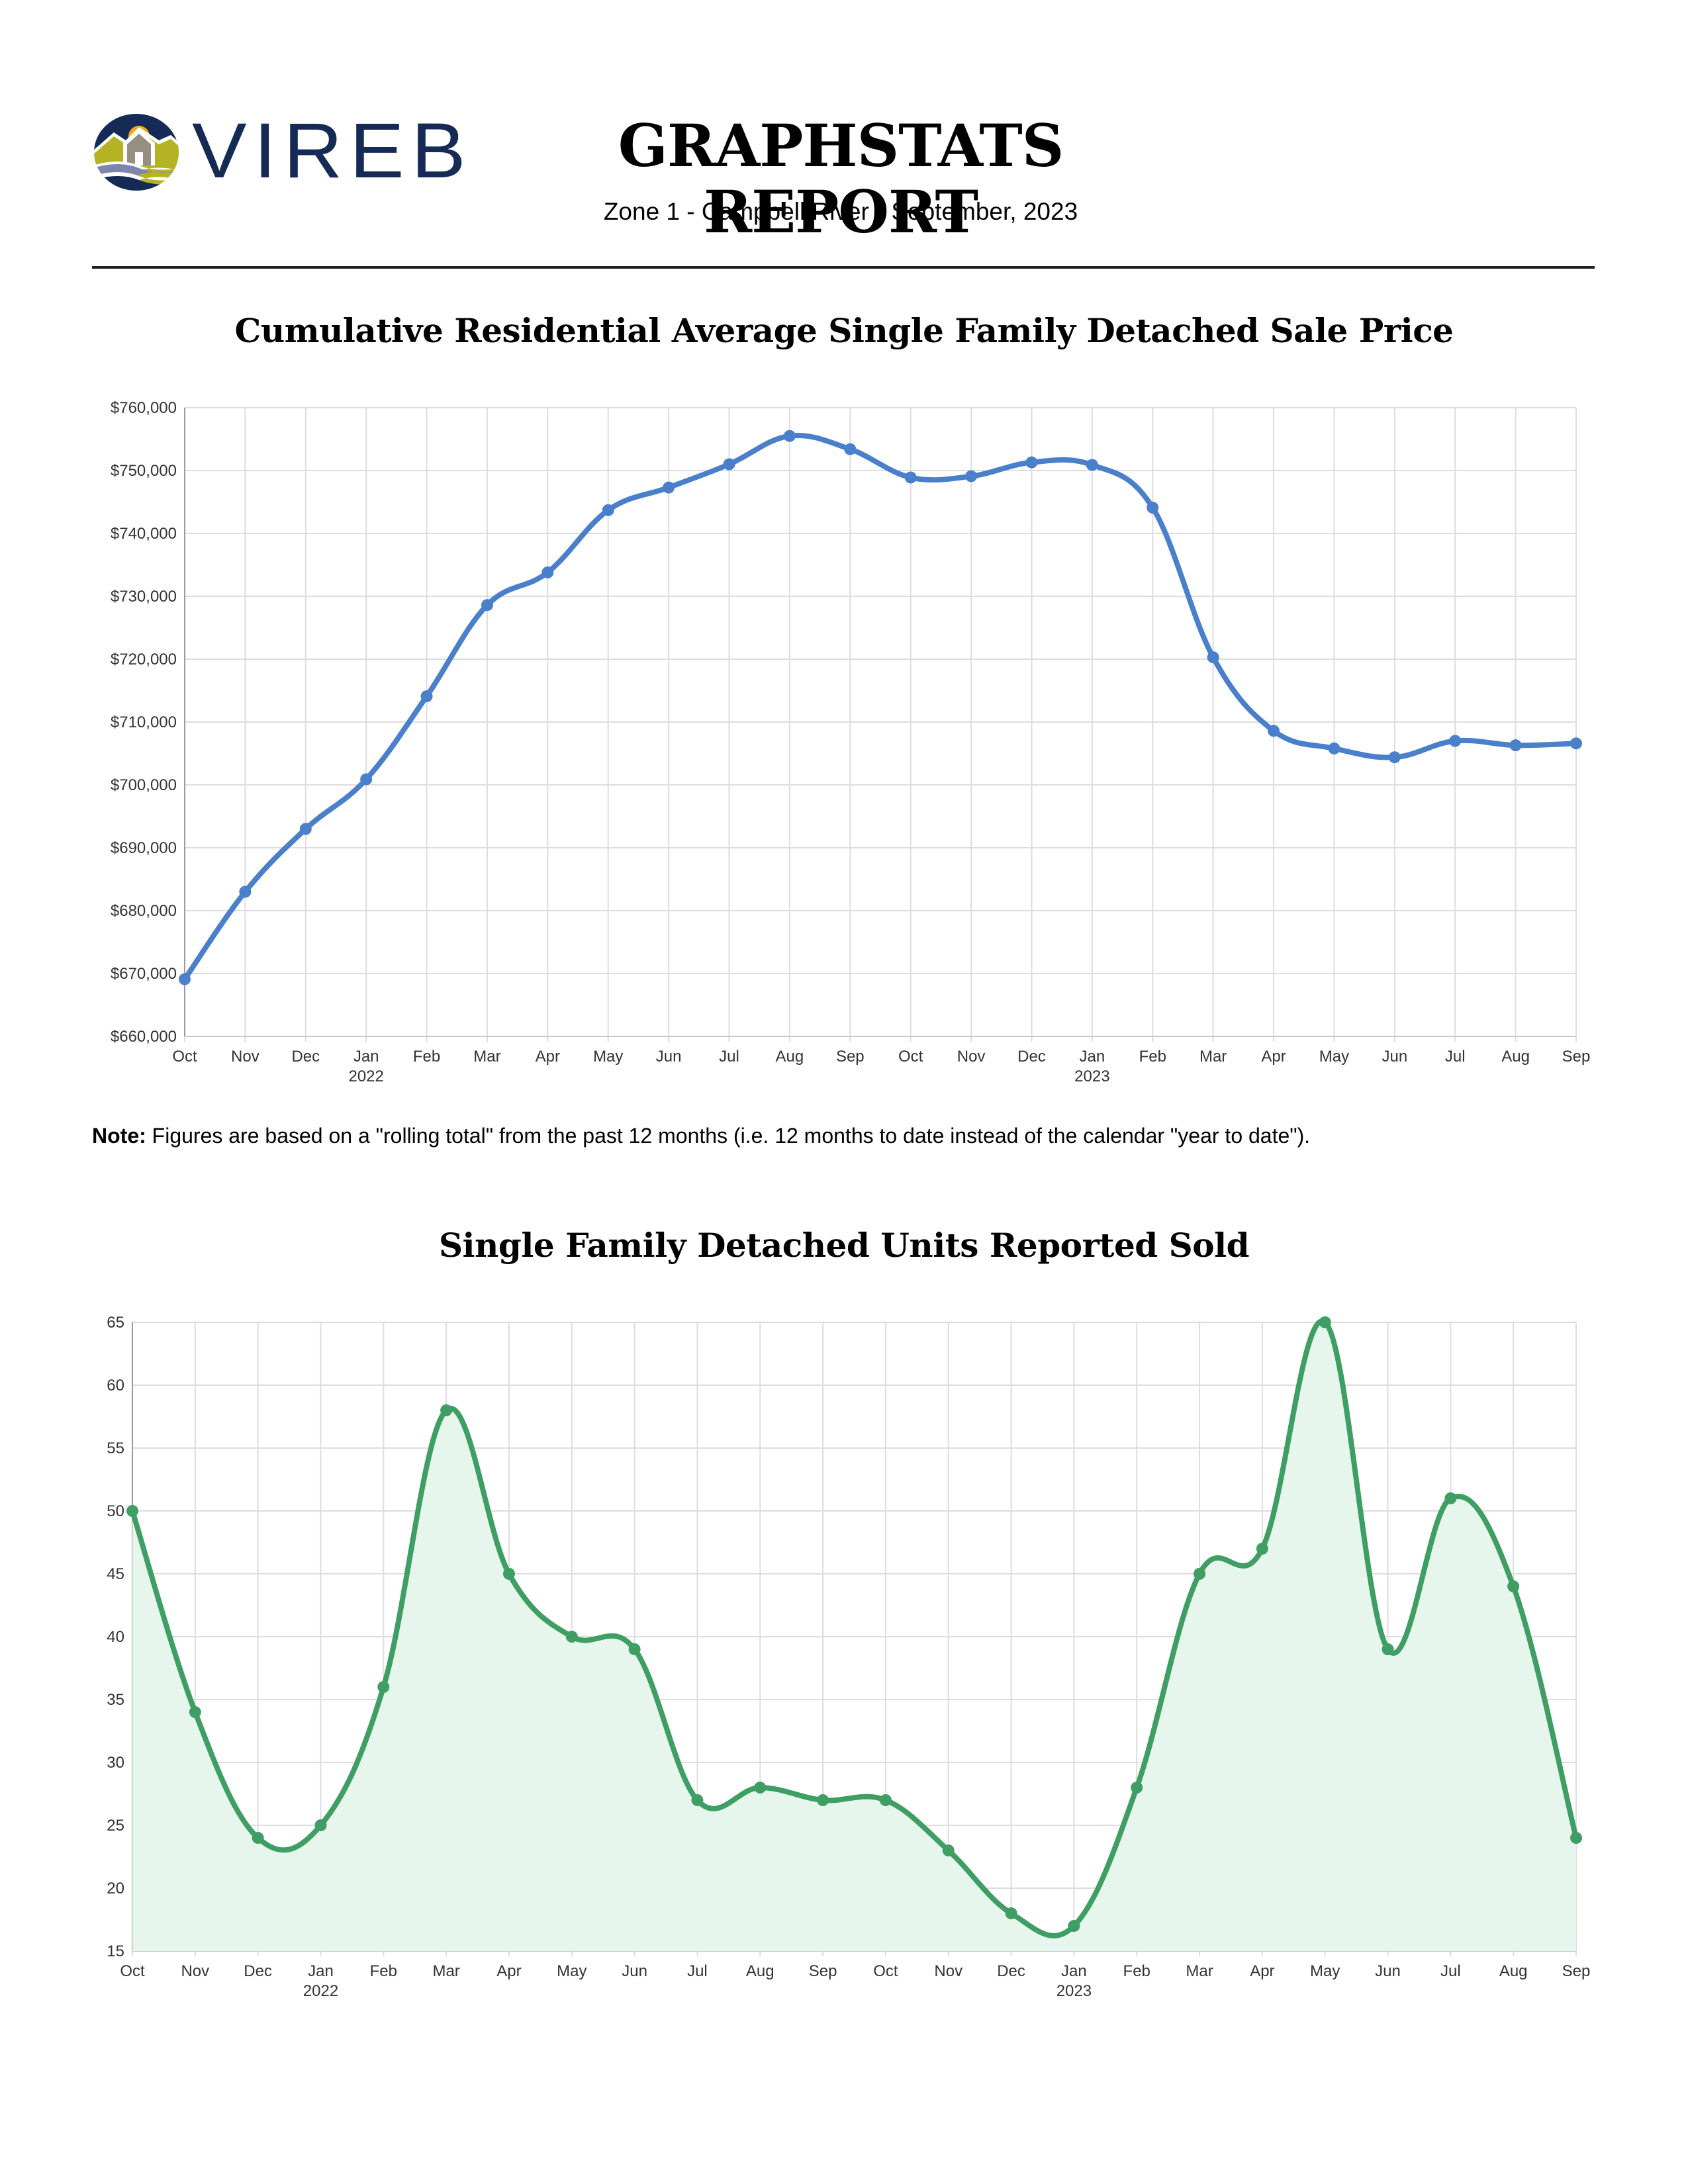  I want to click on y-tick-label: 50, so click(115, 1511).